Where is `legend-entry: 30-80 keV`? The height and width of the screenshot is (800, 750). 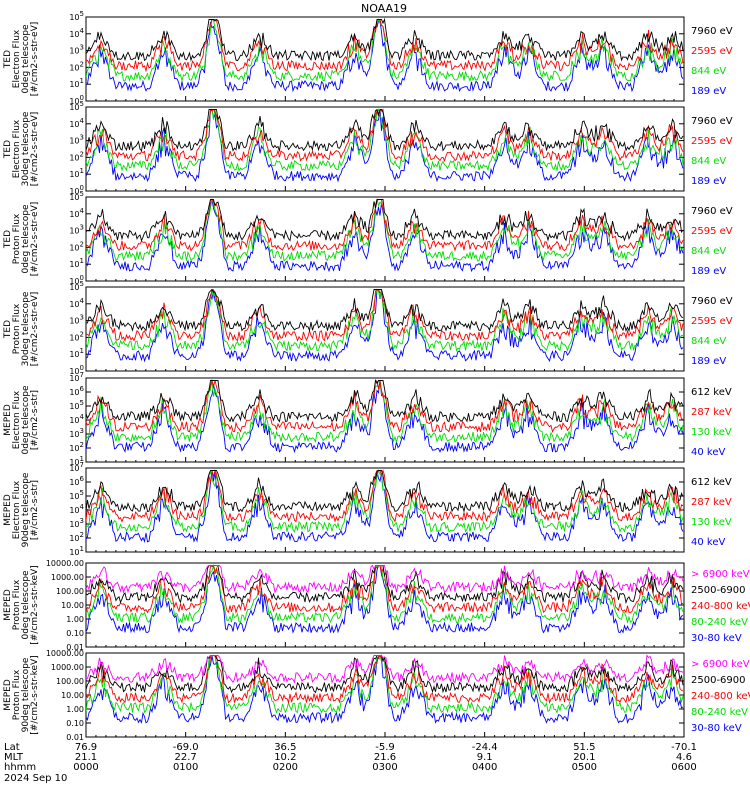 legend-entry: 30-80 keV is located at coordinates (716, 728).